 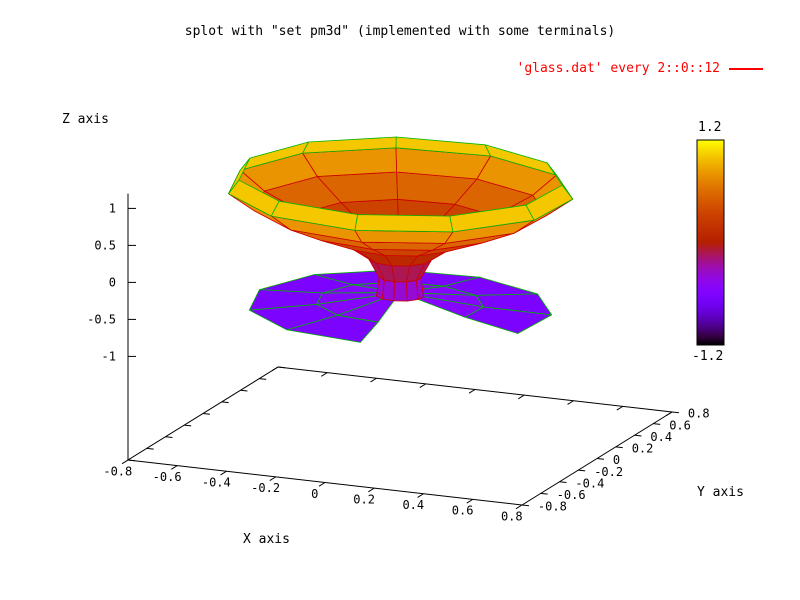 I want to click on y-axis-title: Y axis, so click(x=720, y=492).